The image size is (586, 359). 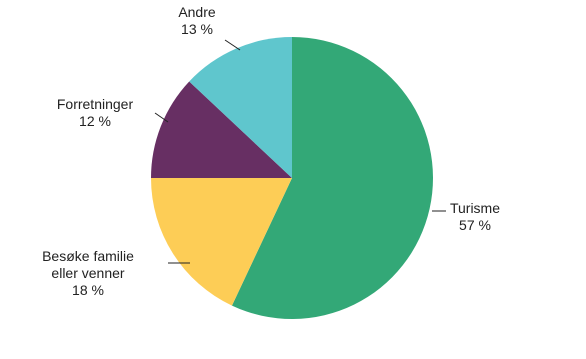 What do you see at coordinates (88, 290) in the screenshot?
I see `value-label: 18 %` at bounding box center [88, 290].